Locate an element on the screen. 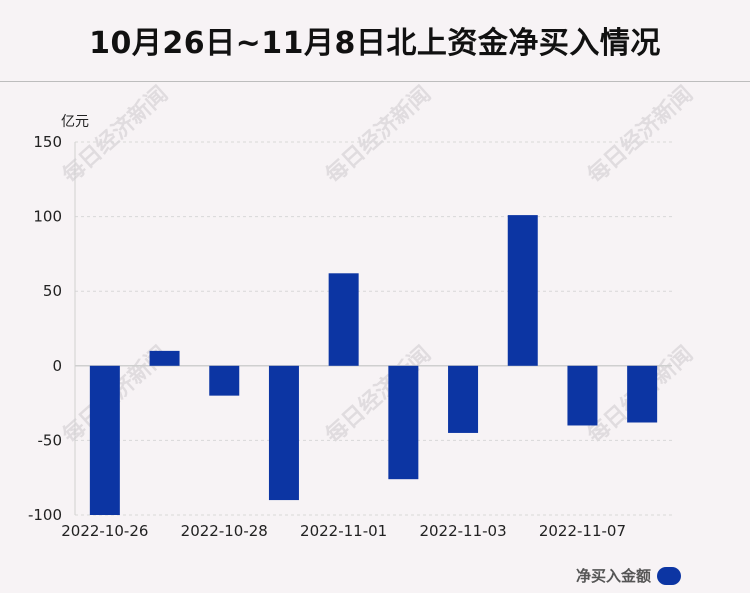 The width and height of the screenshot is (750, 593). x-tick-label: 2022-11-03 is located at coordinates (462, 531).